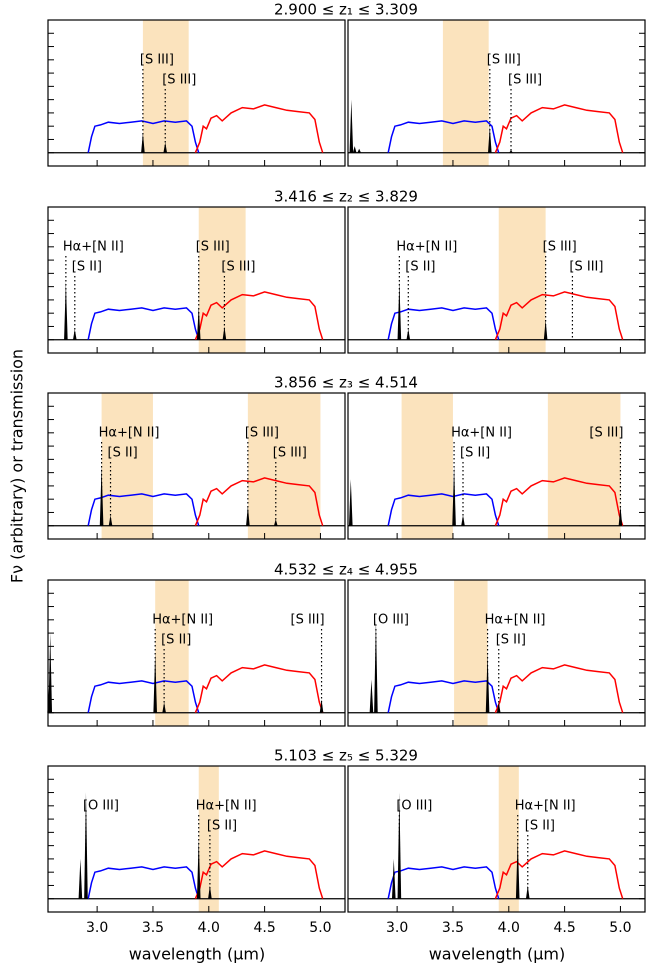 This screenshot has width=649, height=967. I want to click on y-axis-label: Fν (arbitrary) or transmission, so click(17, 466).